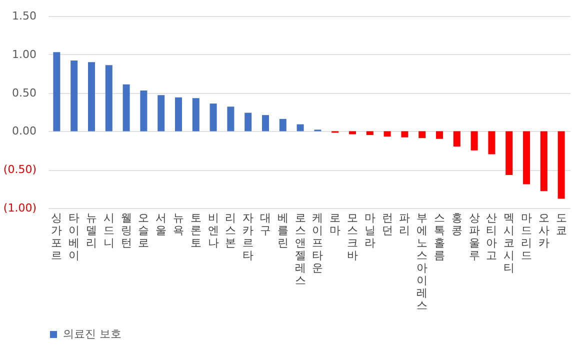 Image resolution: width=574 pixels, height=364 pixels. I want to click on x-tick-label: 싱가포르, so click(56, 237).